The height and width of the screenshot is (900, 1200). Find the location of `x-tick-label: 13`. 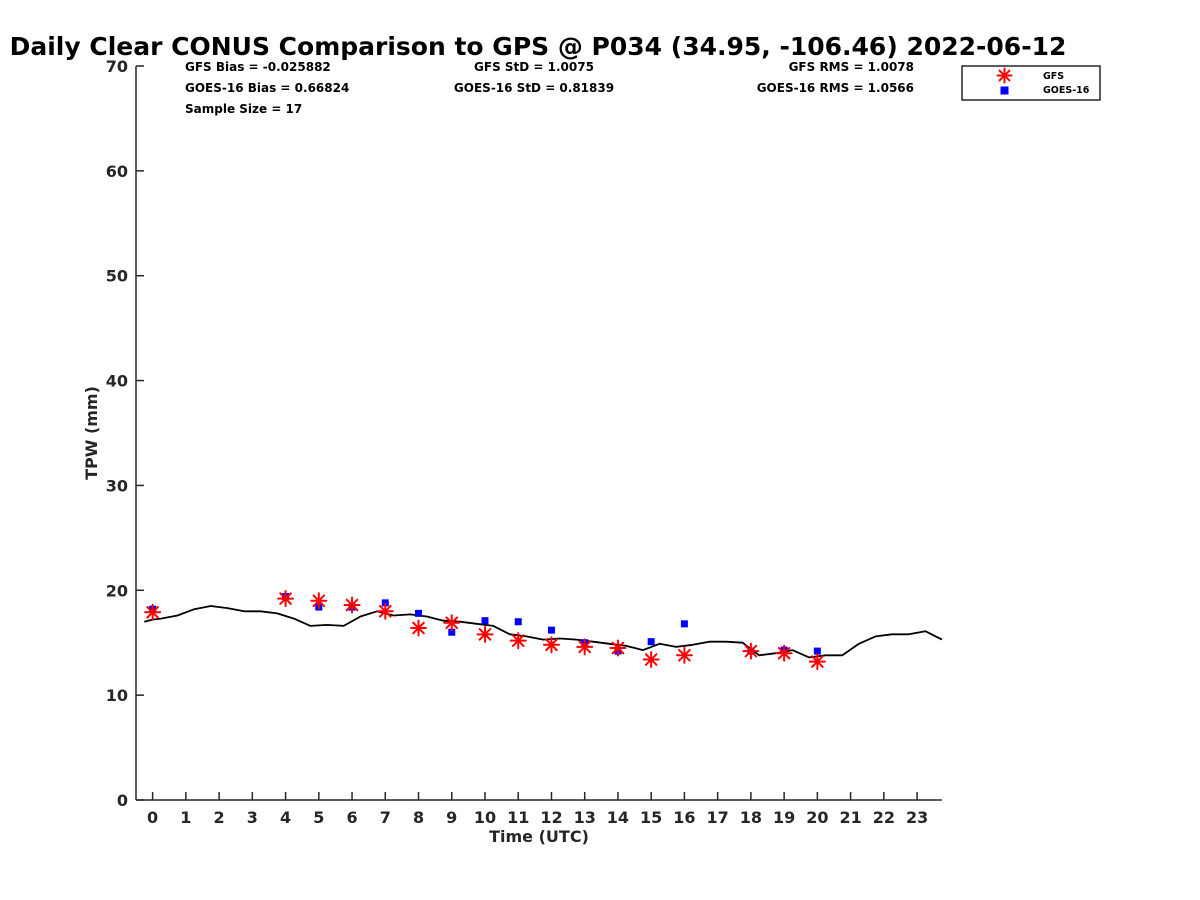

x-tick-label: 13 is located at coordinates (585, 817).